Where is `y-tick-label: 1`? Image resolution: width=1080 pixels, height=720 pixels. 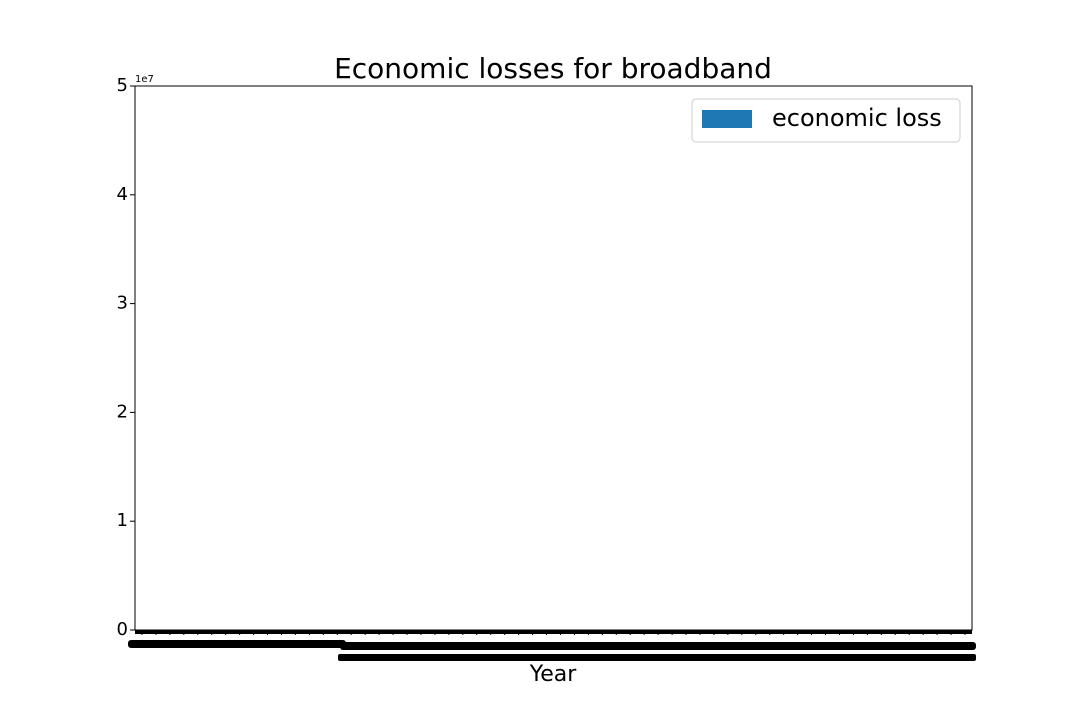
y-tick-label: 1 is located at coordinates (122, 520).